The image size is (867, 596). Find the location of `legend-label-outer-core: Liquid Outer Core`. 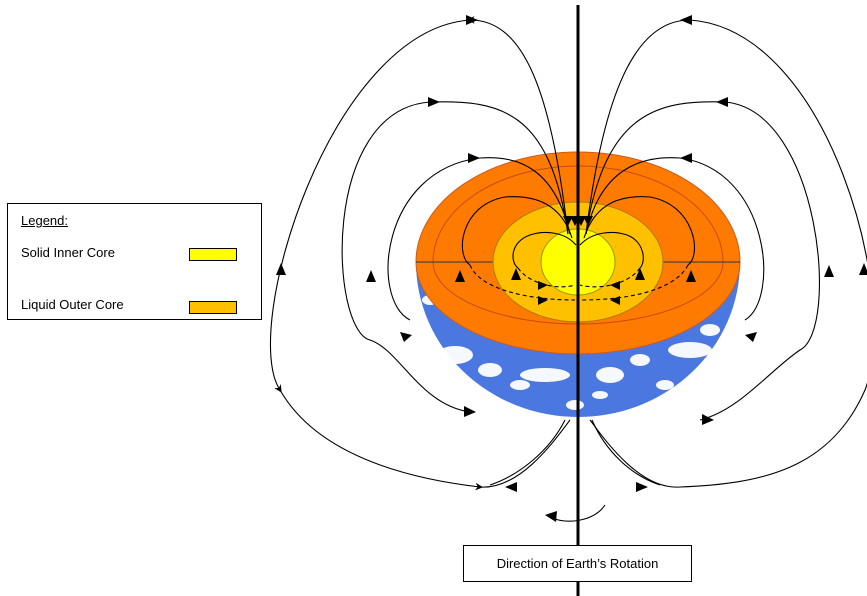

legend-label-outer-core: Liquid Outer Core is located at coordinates (72, 304).